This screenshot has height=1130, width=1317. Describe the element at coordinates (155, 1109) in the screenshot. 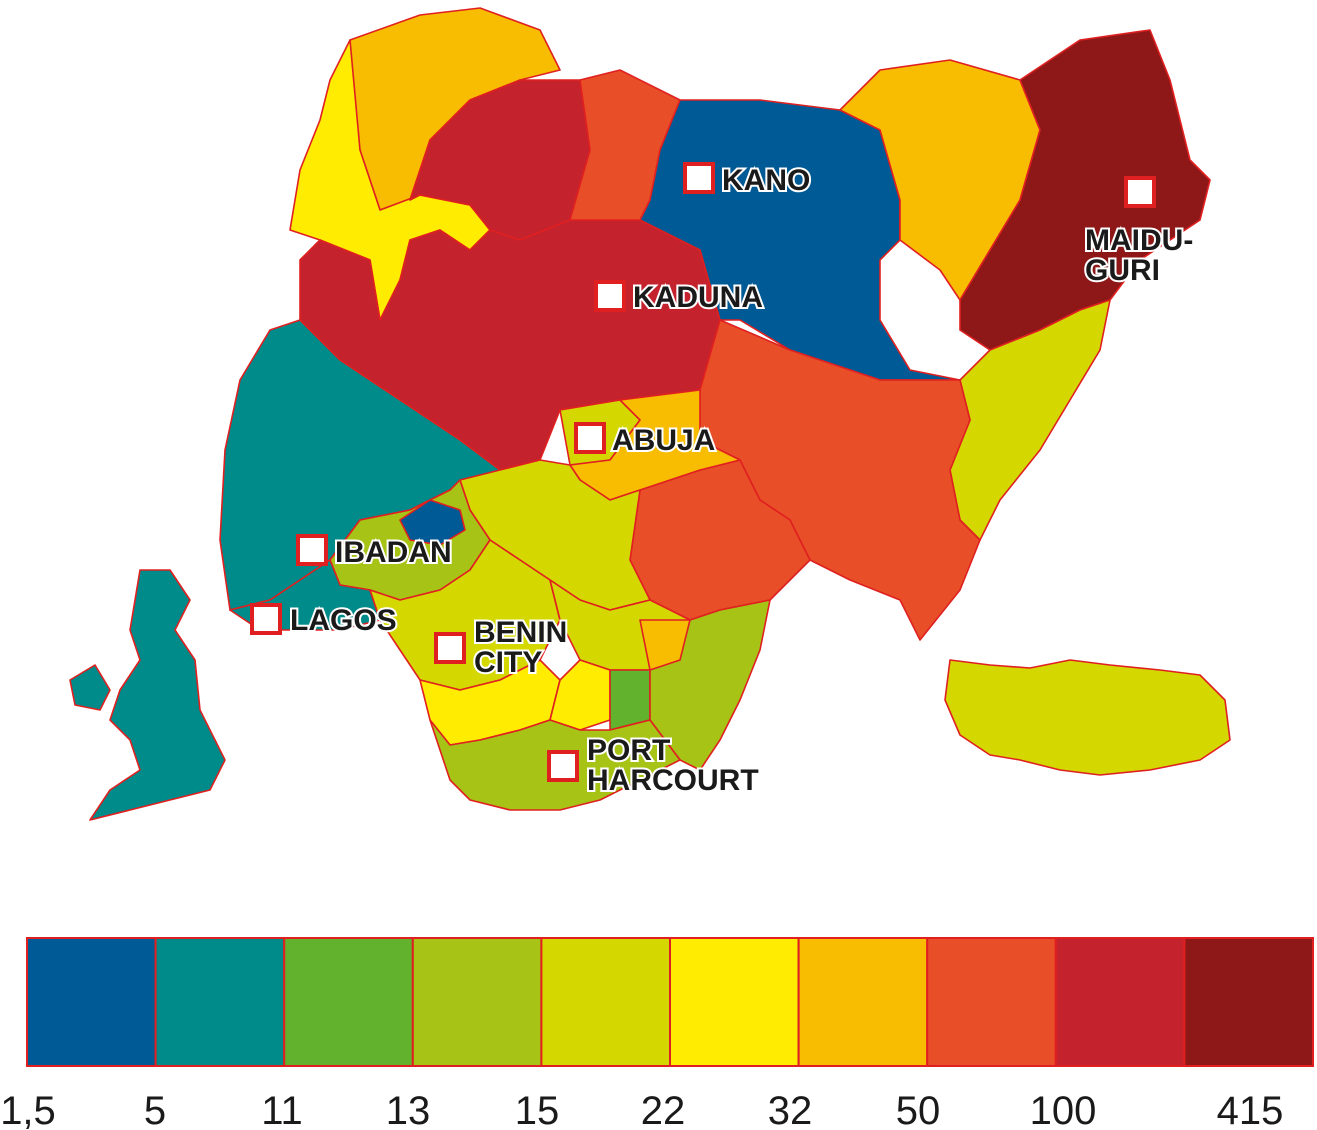

I see `legend-tick-label: 5` at that location.